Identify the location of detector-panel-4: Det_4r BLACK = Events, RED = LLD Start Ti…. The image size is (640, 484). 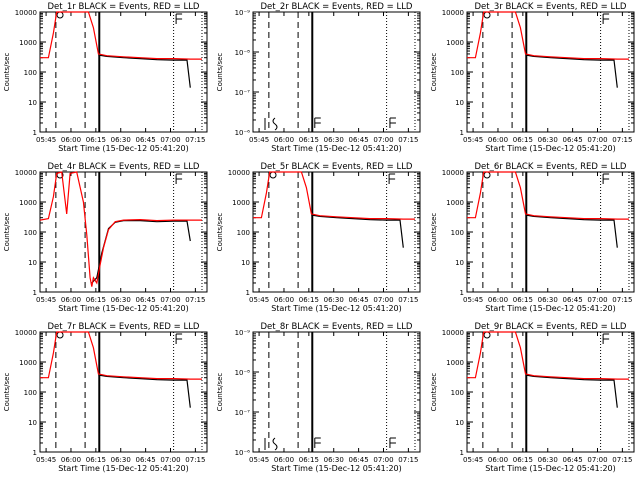
(105, 237).